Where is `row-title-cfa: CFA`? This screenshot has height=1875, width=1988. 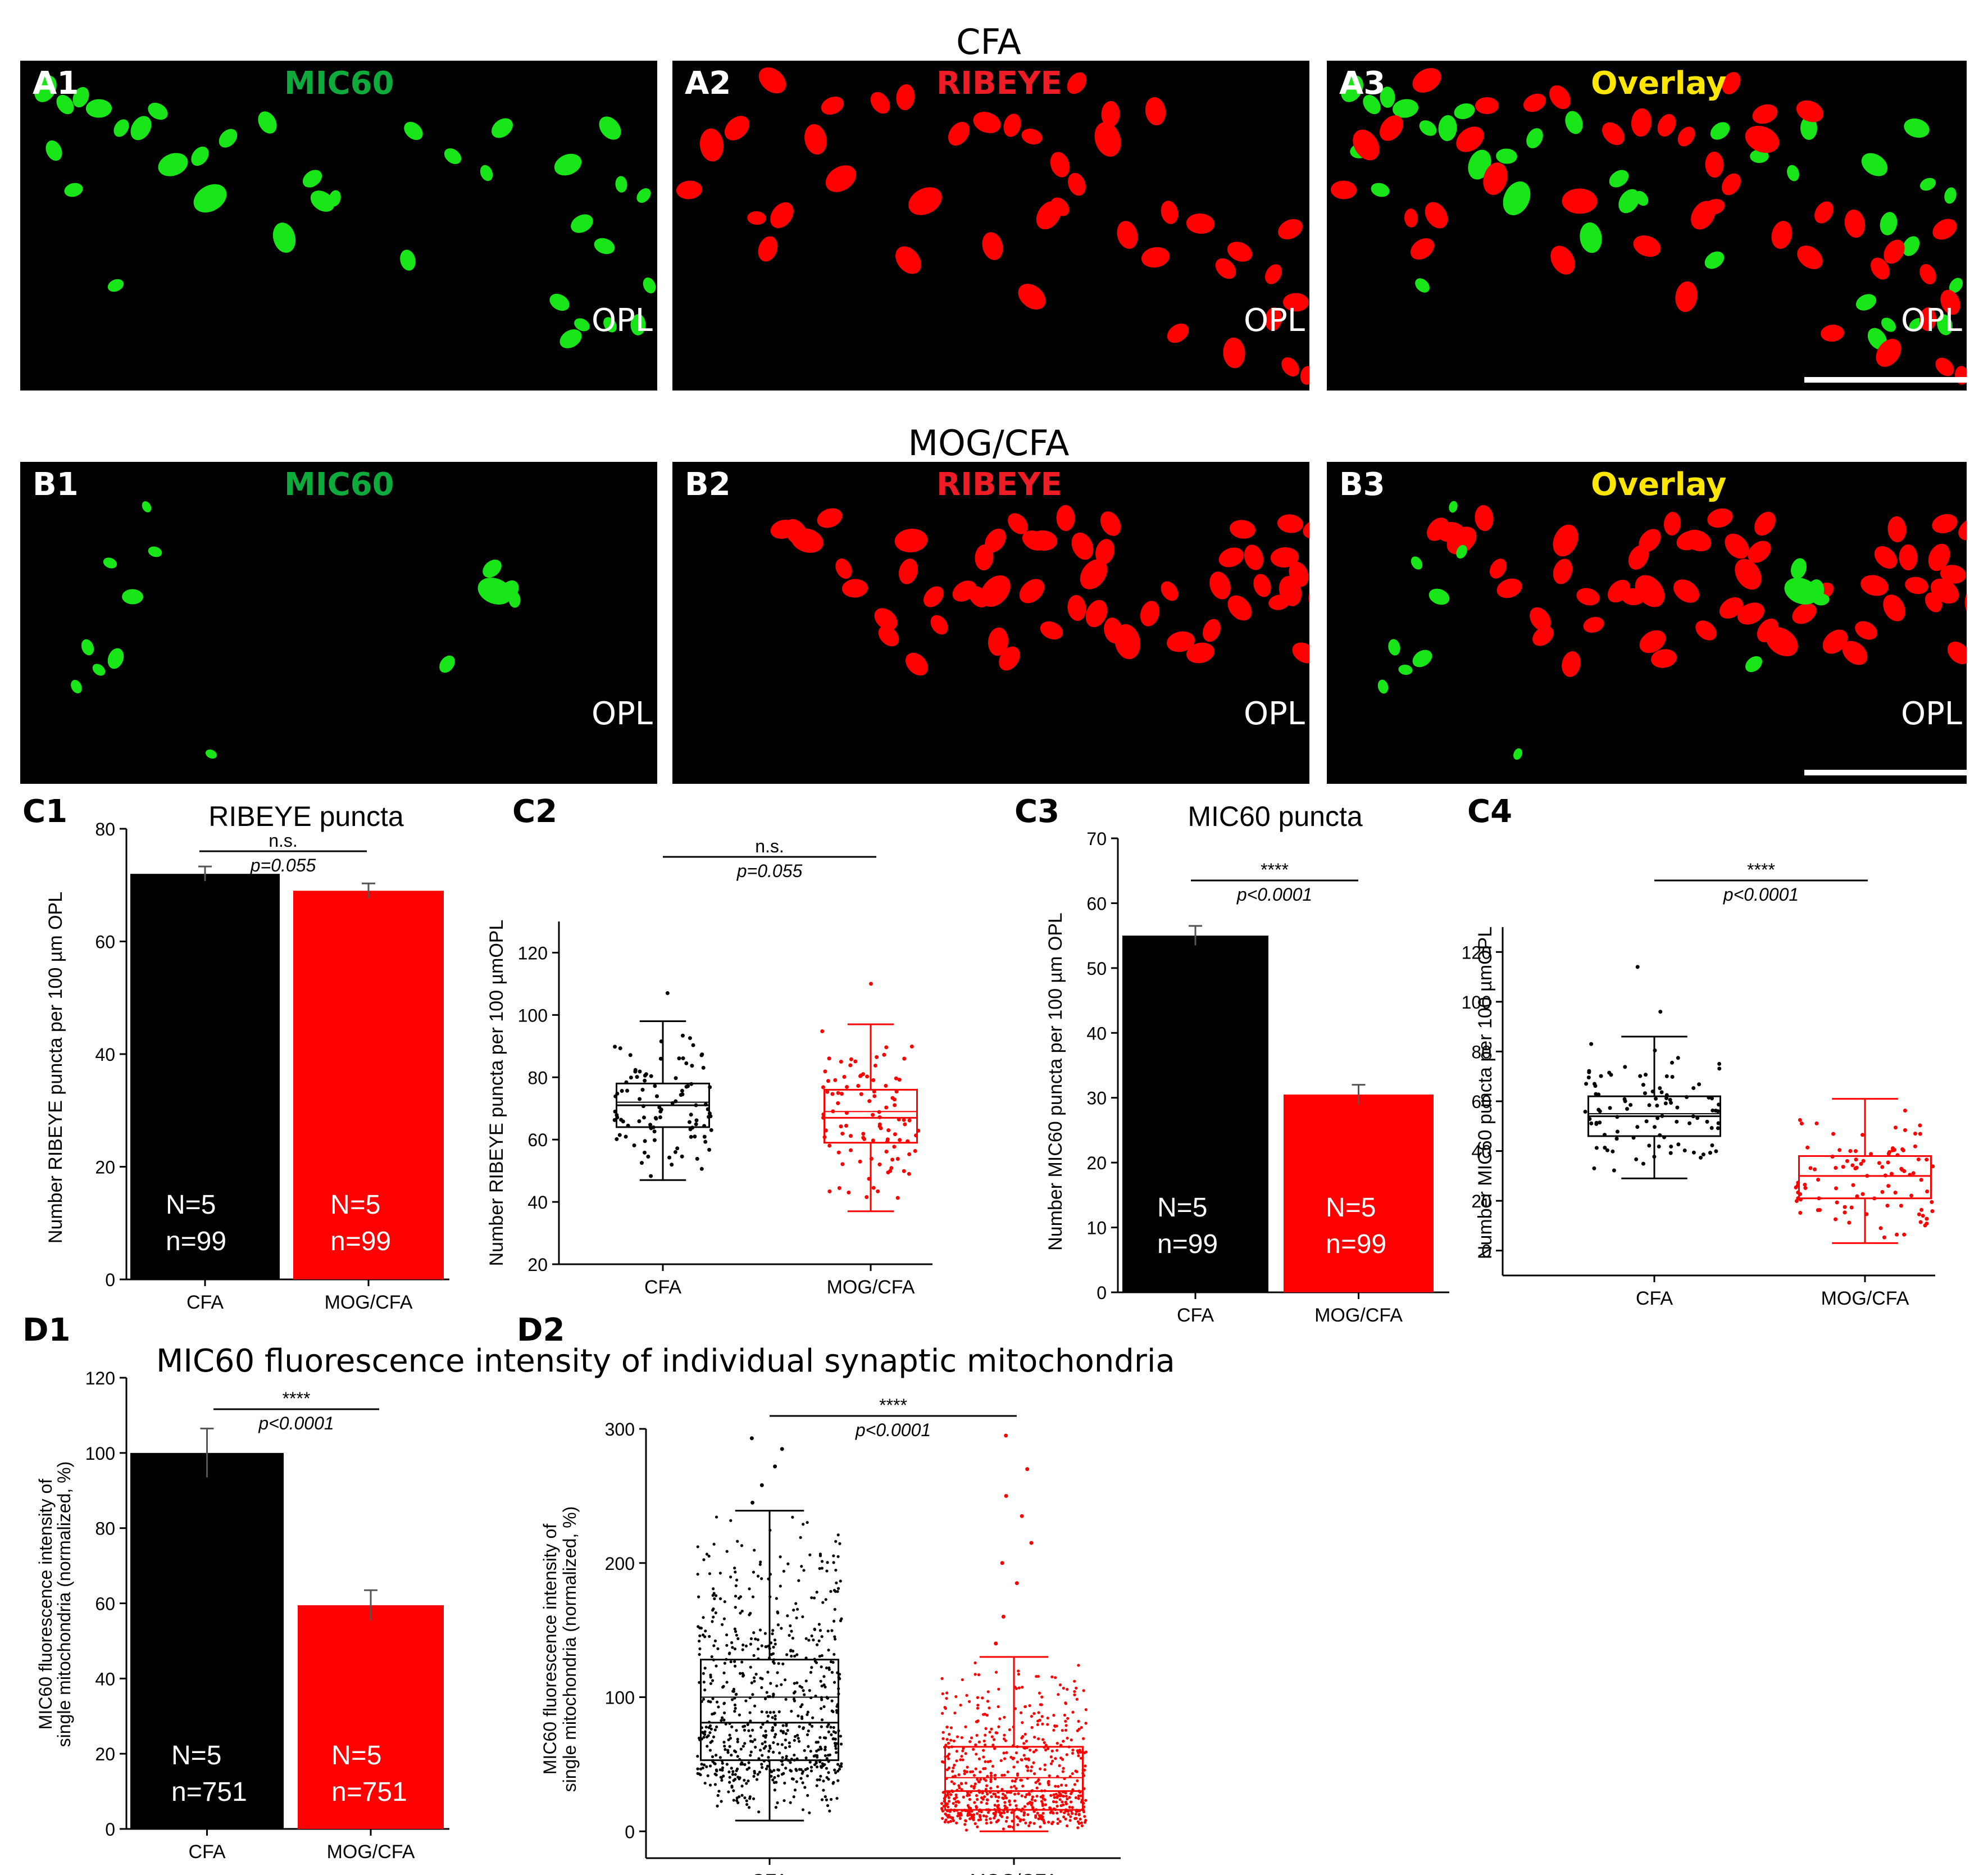
row-title-cfa: CFA is located at coordinates (989, 41).